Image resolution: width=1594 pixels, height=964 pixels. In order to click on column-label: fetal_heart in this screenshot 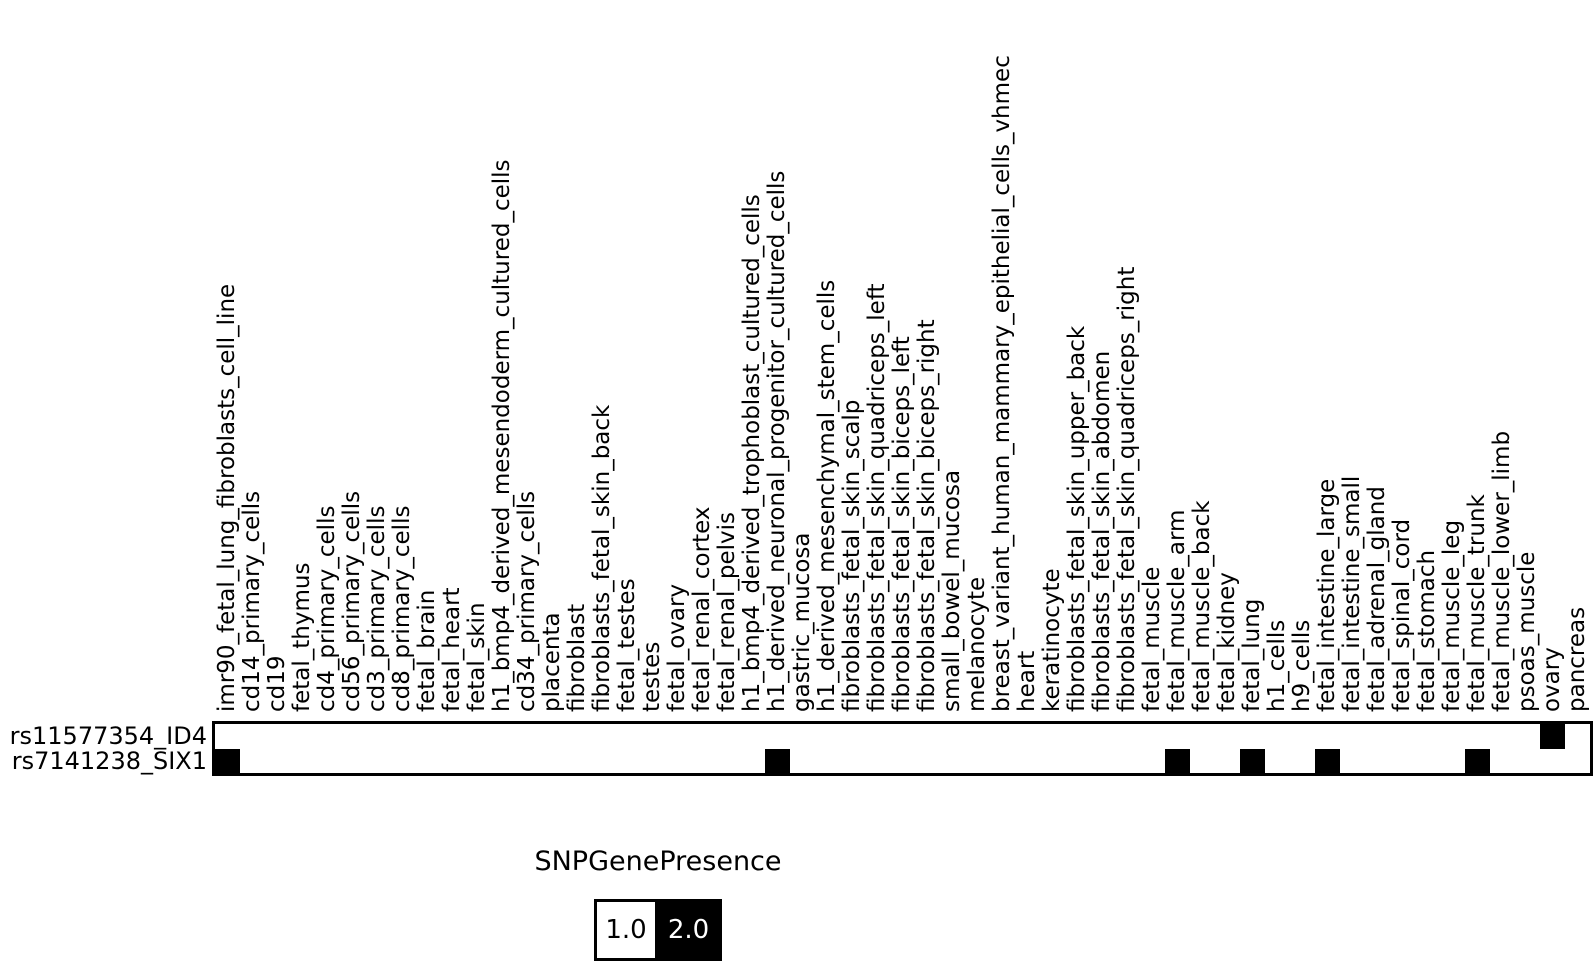, I will do `click(451, 649)`.